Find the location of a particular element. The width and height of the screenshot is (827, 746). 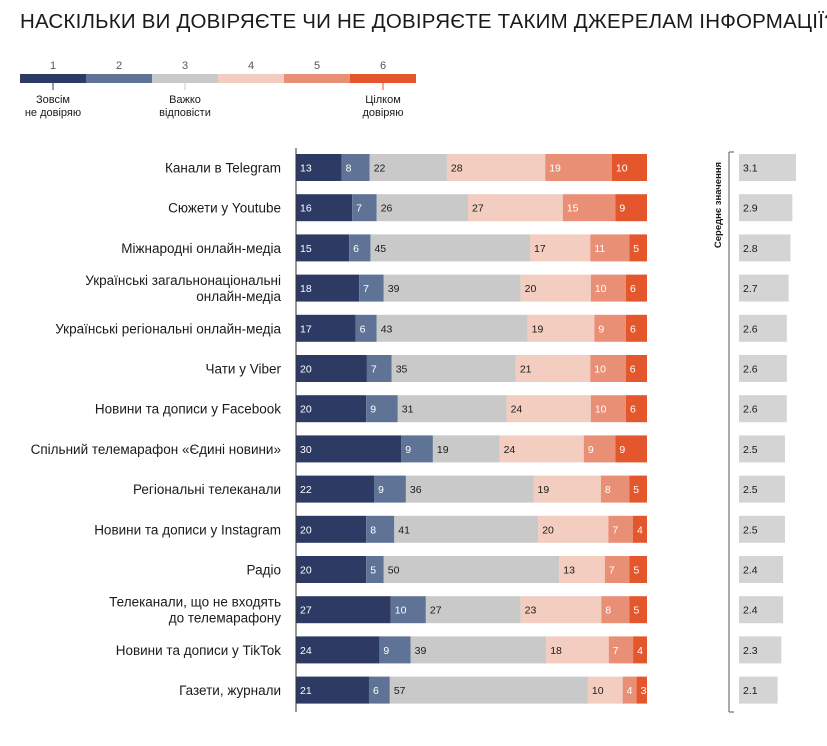

category-label: Регіональні телеканали is located at coordinates (207, 489).